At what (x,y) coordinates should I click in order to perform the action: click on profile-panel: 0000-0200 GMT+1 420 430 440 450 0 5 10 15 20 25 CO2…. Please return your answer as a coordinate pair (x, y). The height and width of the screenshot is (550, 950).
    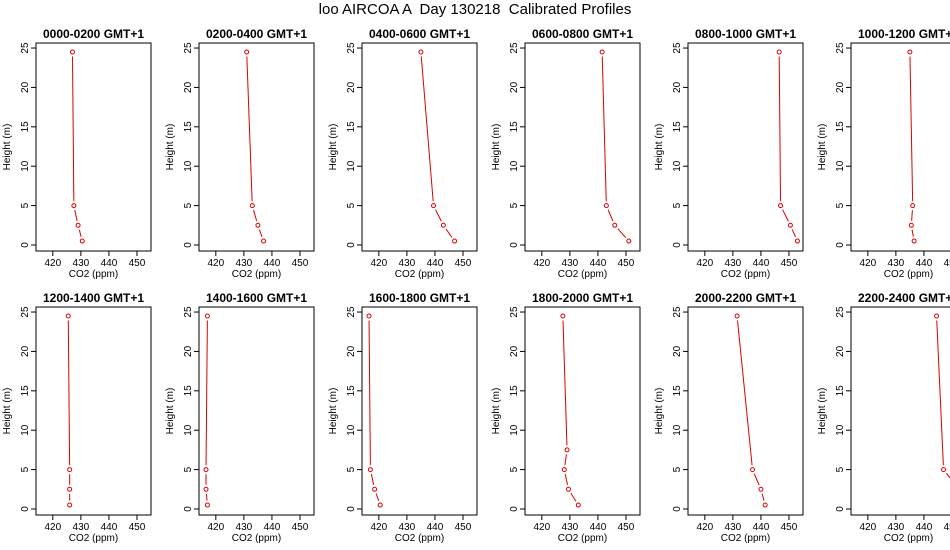
    Looking at the image, I should click on (77, 153).